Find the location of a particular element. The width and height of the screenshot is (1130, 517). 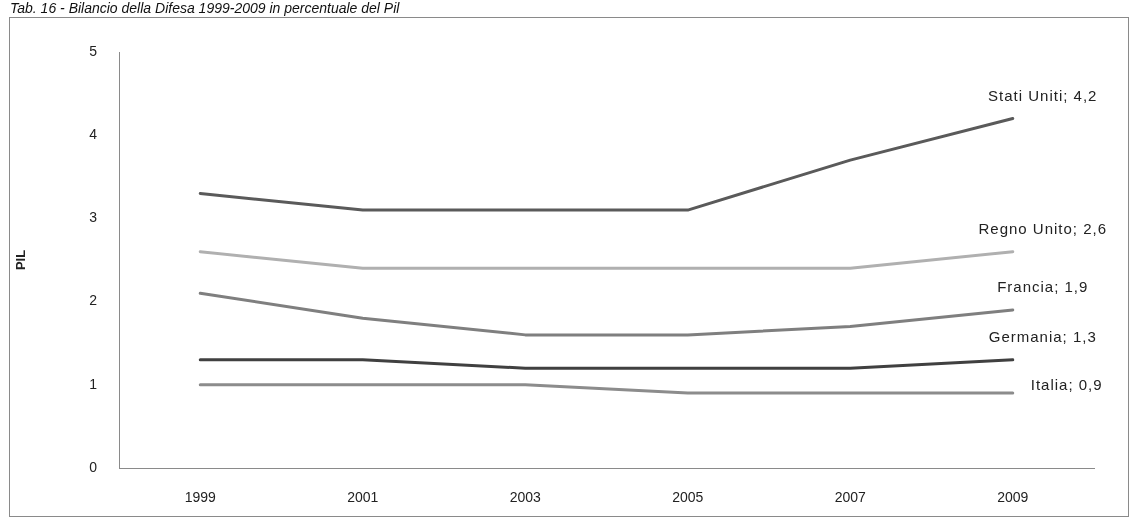

y-tick-label: 0 is located at coordinates (93, 466).